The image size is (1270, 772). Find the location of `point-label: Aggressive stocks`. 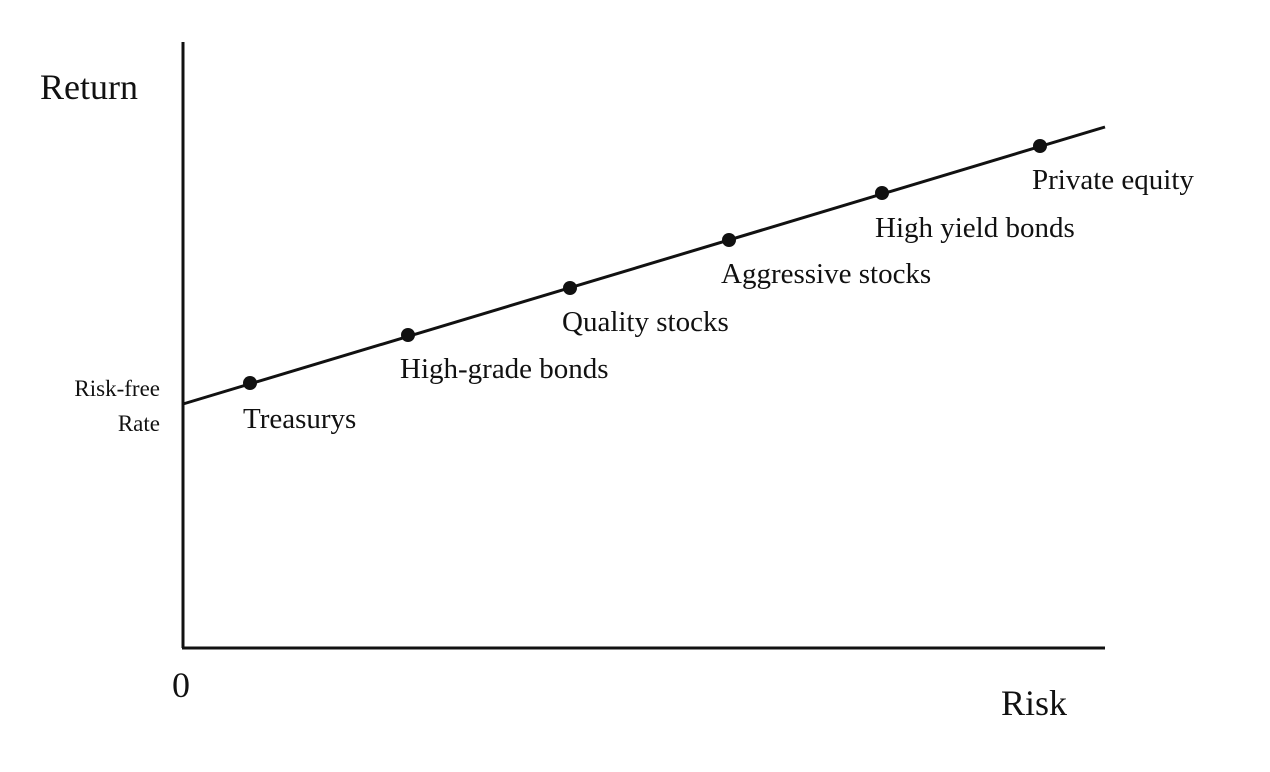

point-label: Aggressive stocks is located at coordinates (826, 274).